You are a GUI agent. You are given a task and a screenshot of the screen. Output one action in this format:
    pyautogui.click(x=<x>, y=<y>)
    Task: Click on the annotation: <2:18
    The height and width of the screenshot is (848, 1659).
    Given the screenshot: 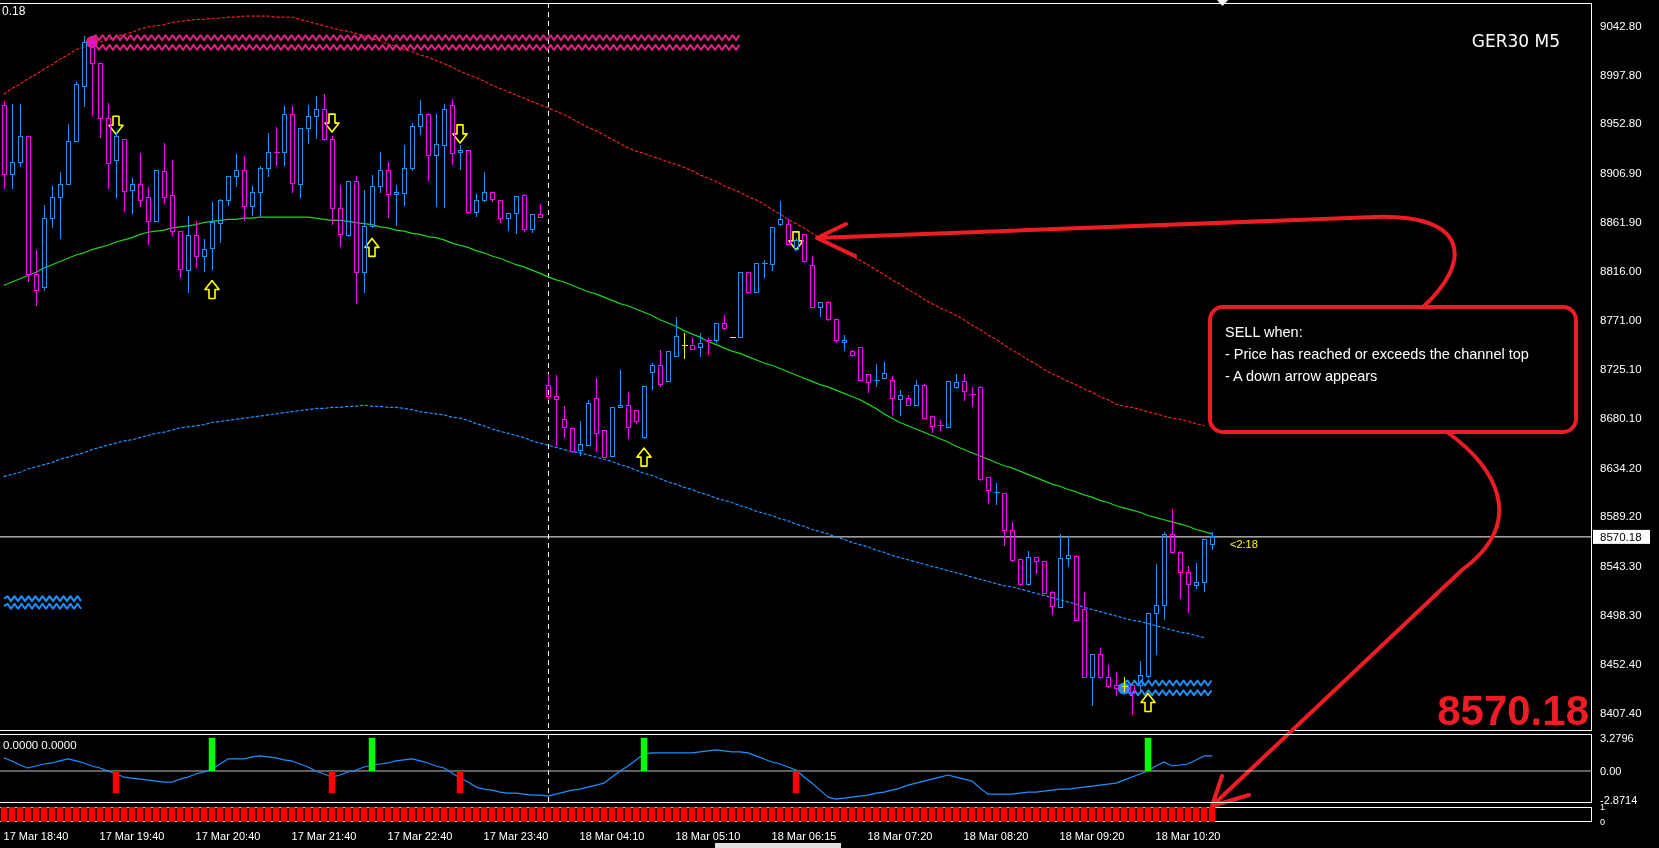 What is the action you would take?
    pyautogui.click(x=1244, y=544)
    